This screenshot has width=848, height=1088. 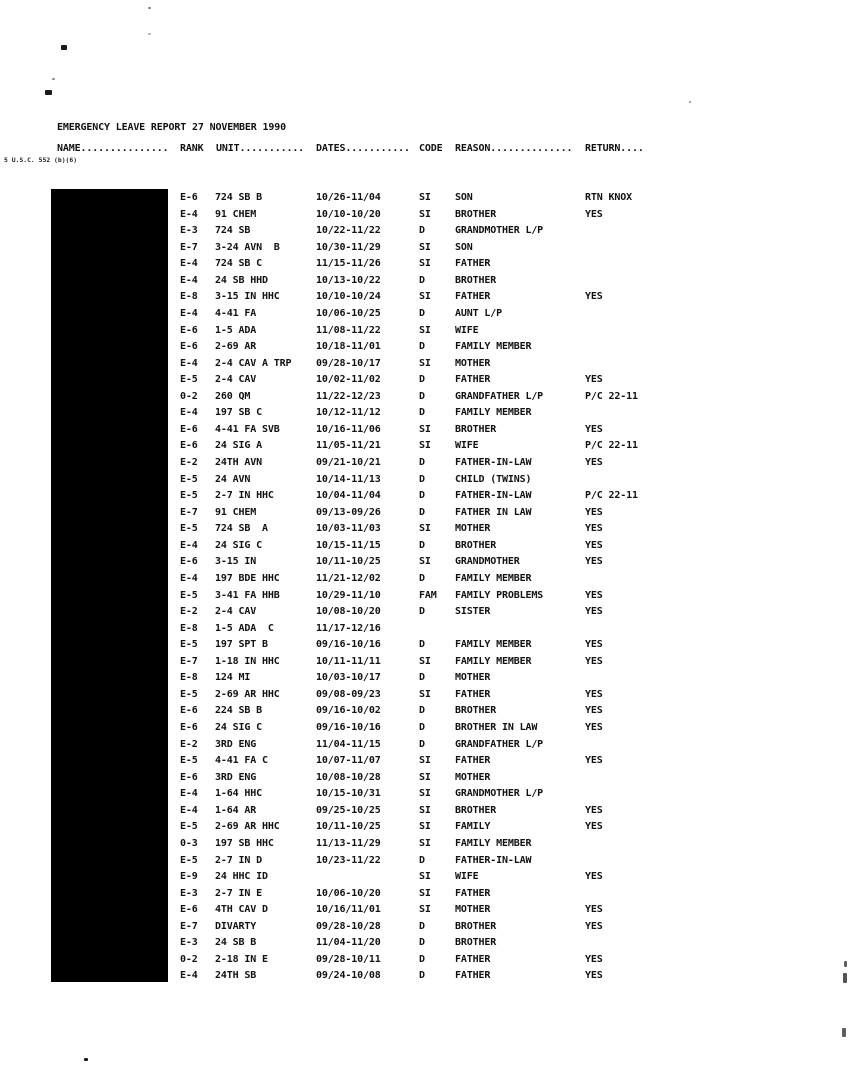 I want to click on row-cell-rank: 0-3, so click(x=189, y=843).